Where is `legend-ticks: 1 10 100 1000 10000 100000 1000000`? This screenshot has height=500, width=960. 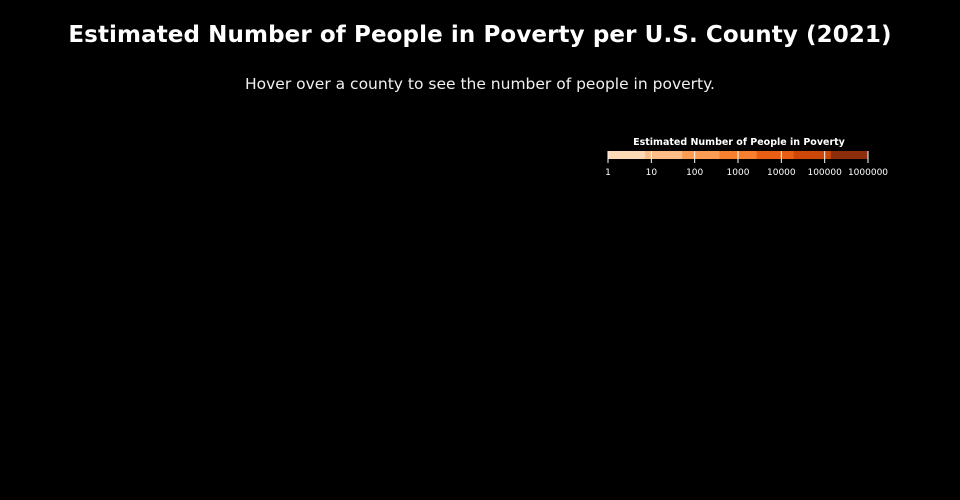
legend-ticks: 1 10 100 1000 10000 100000 1000000 is located at coordinates (746, 164).